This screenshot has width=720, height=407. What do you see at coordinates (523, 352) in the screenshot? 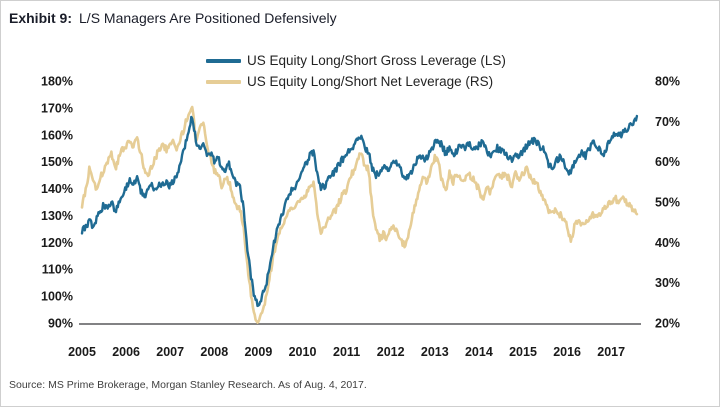
I see `svg-text: 2015` at bounding box center [523, 352].